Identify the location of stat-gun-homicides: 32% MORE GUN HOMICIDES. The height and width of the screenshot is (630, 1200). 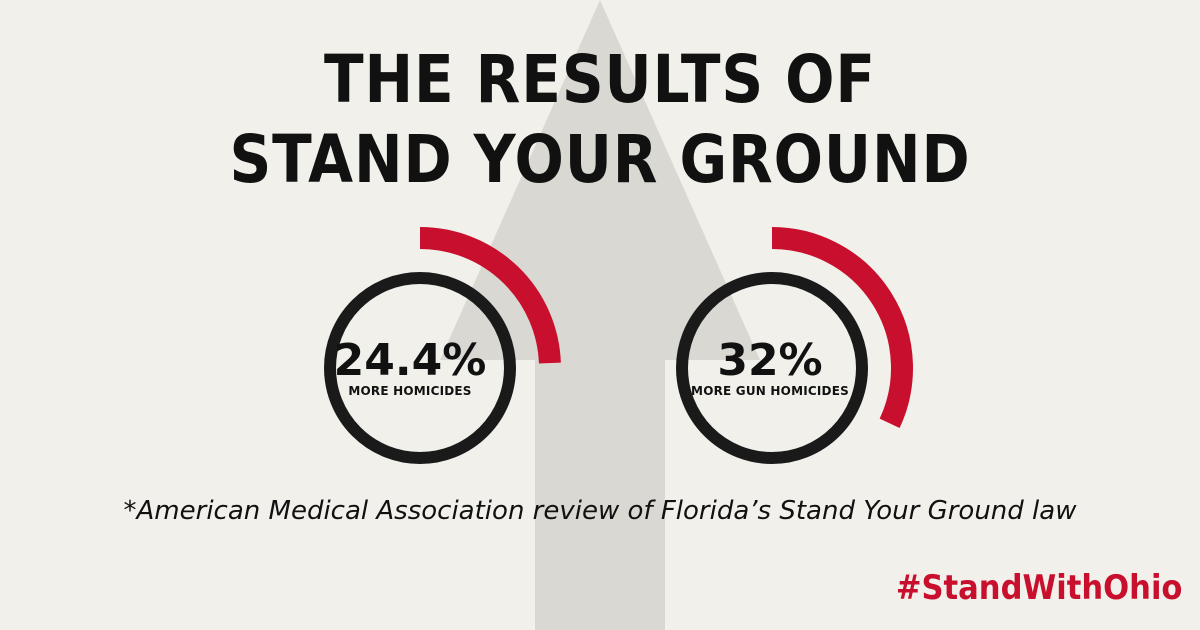
(770, 367).